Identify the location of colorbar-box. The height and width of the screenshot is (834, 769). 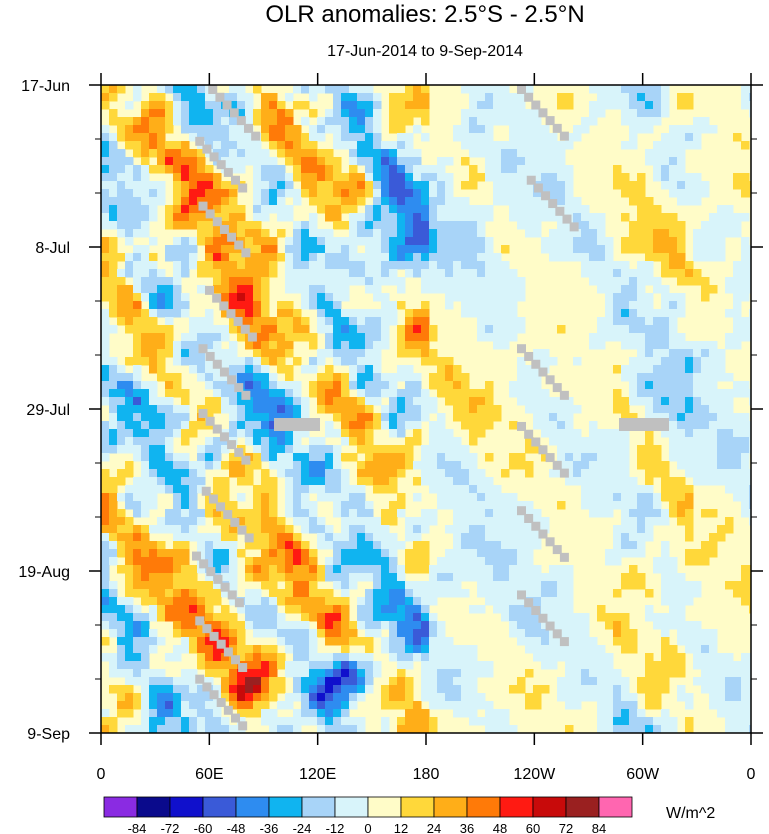
(186, 807).